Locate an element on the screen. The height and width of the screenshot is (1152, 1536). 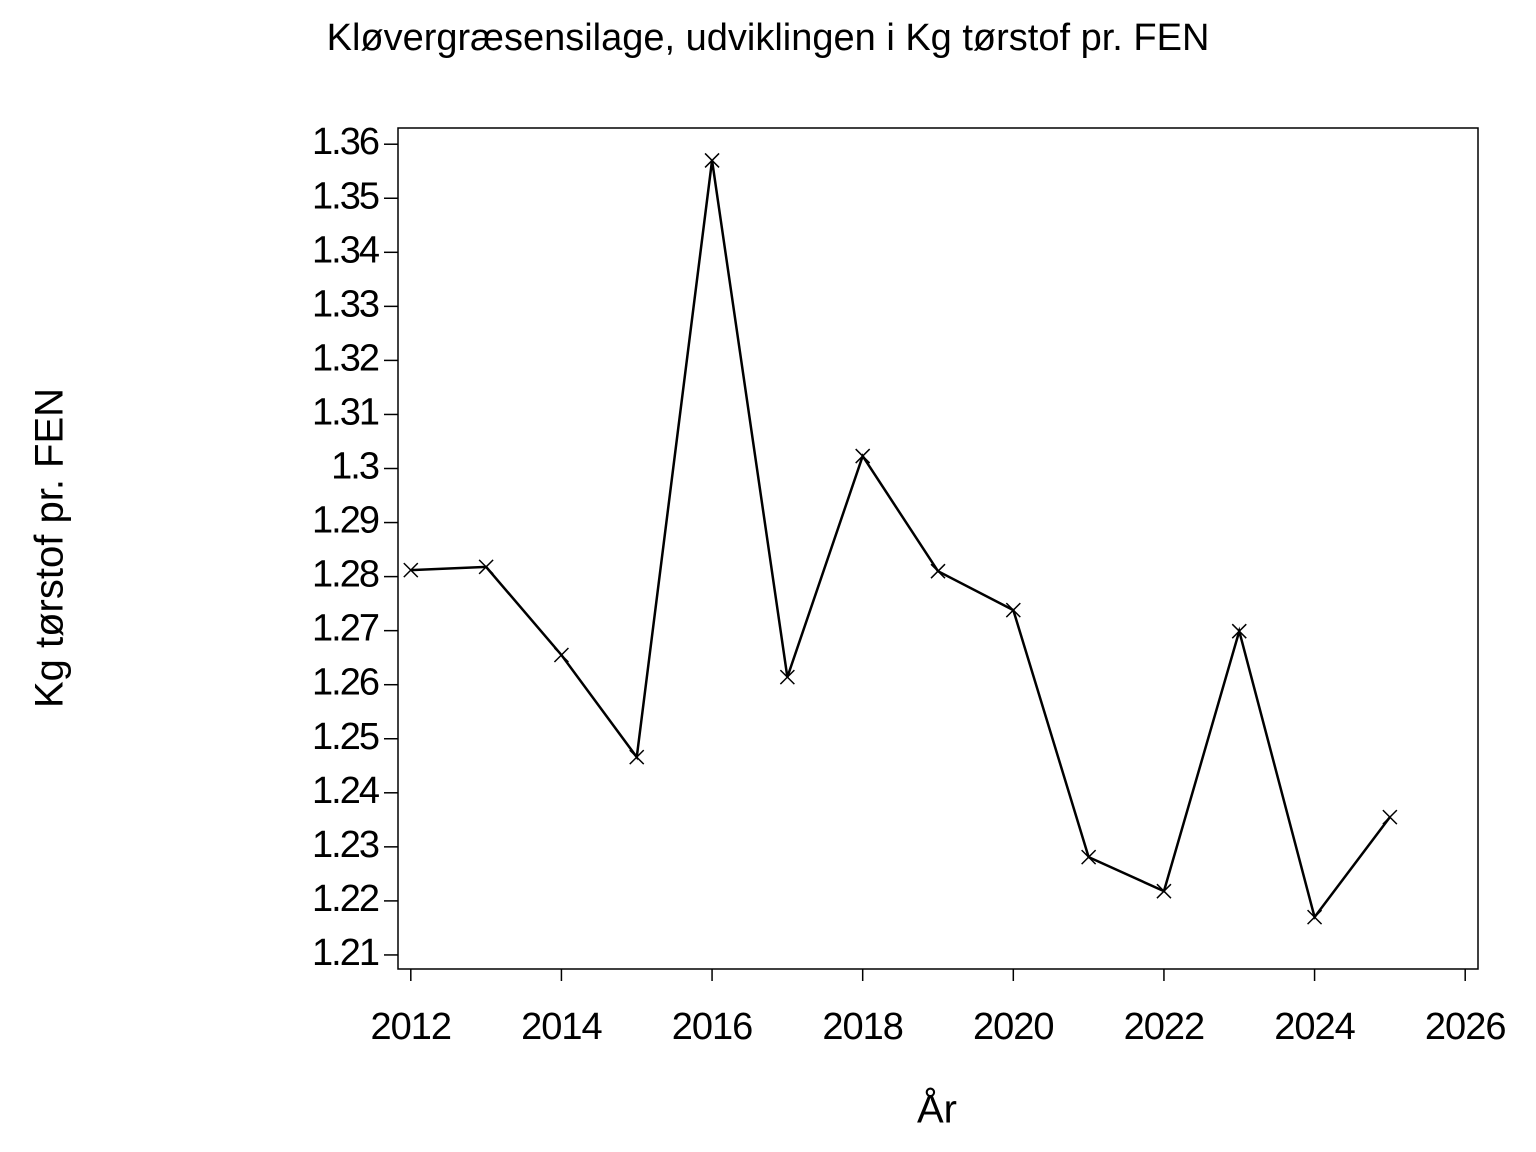
x-tick-label: 2020 is located at coordinates (1013, 1027).